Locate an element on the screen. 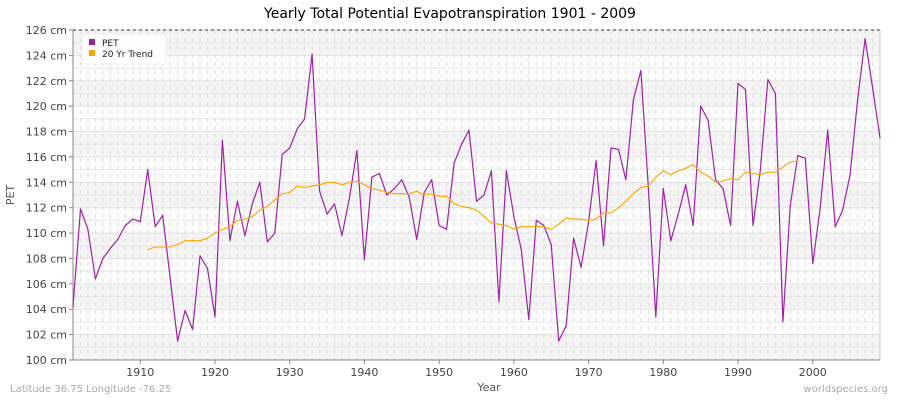  x-tick-label: 1930 is located at coordinates (290, 372).